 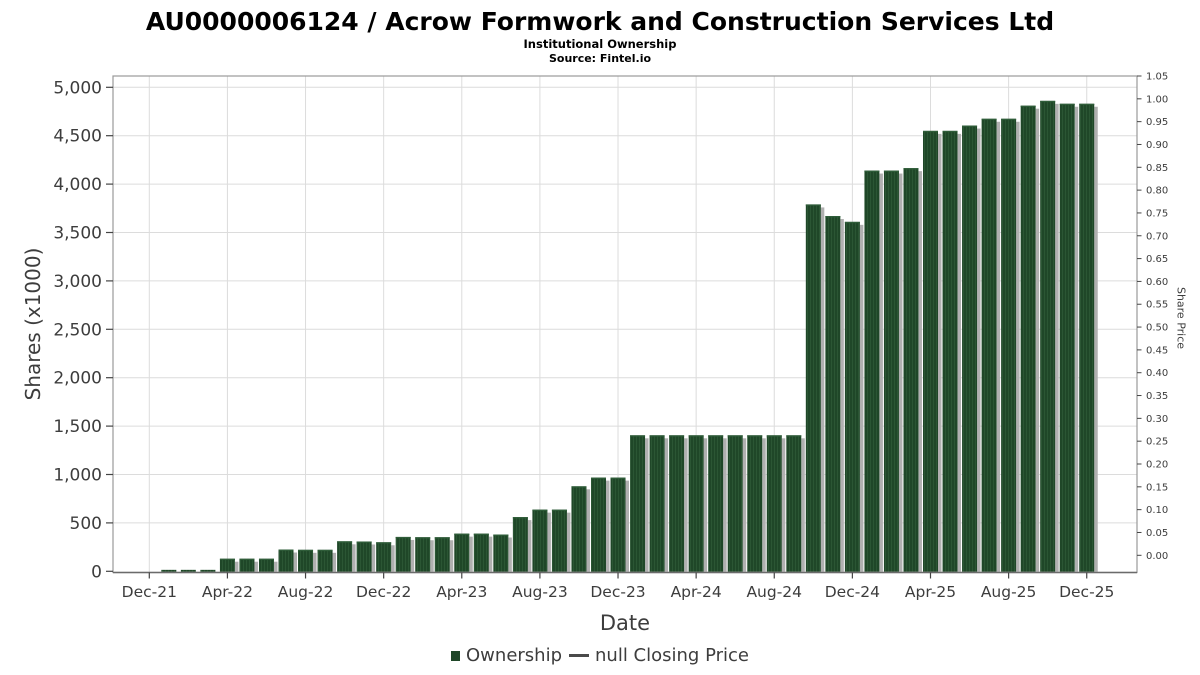 I want to click on x-tick-label: Dec-22, so click(x=383, y=592).